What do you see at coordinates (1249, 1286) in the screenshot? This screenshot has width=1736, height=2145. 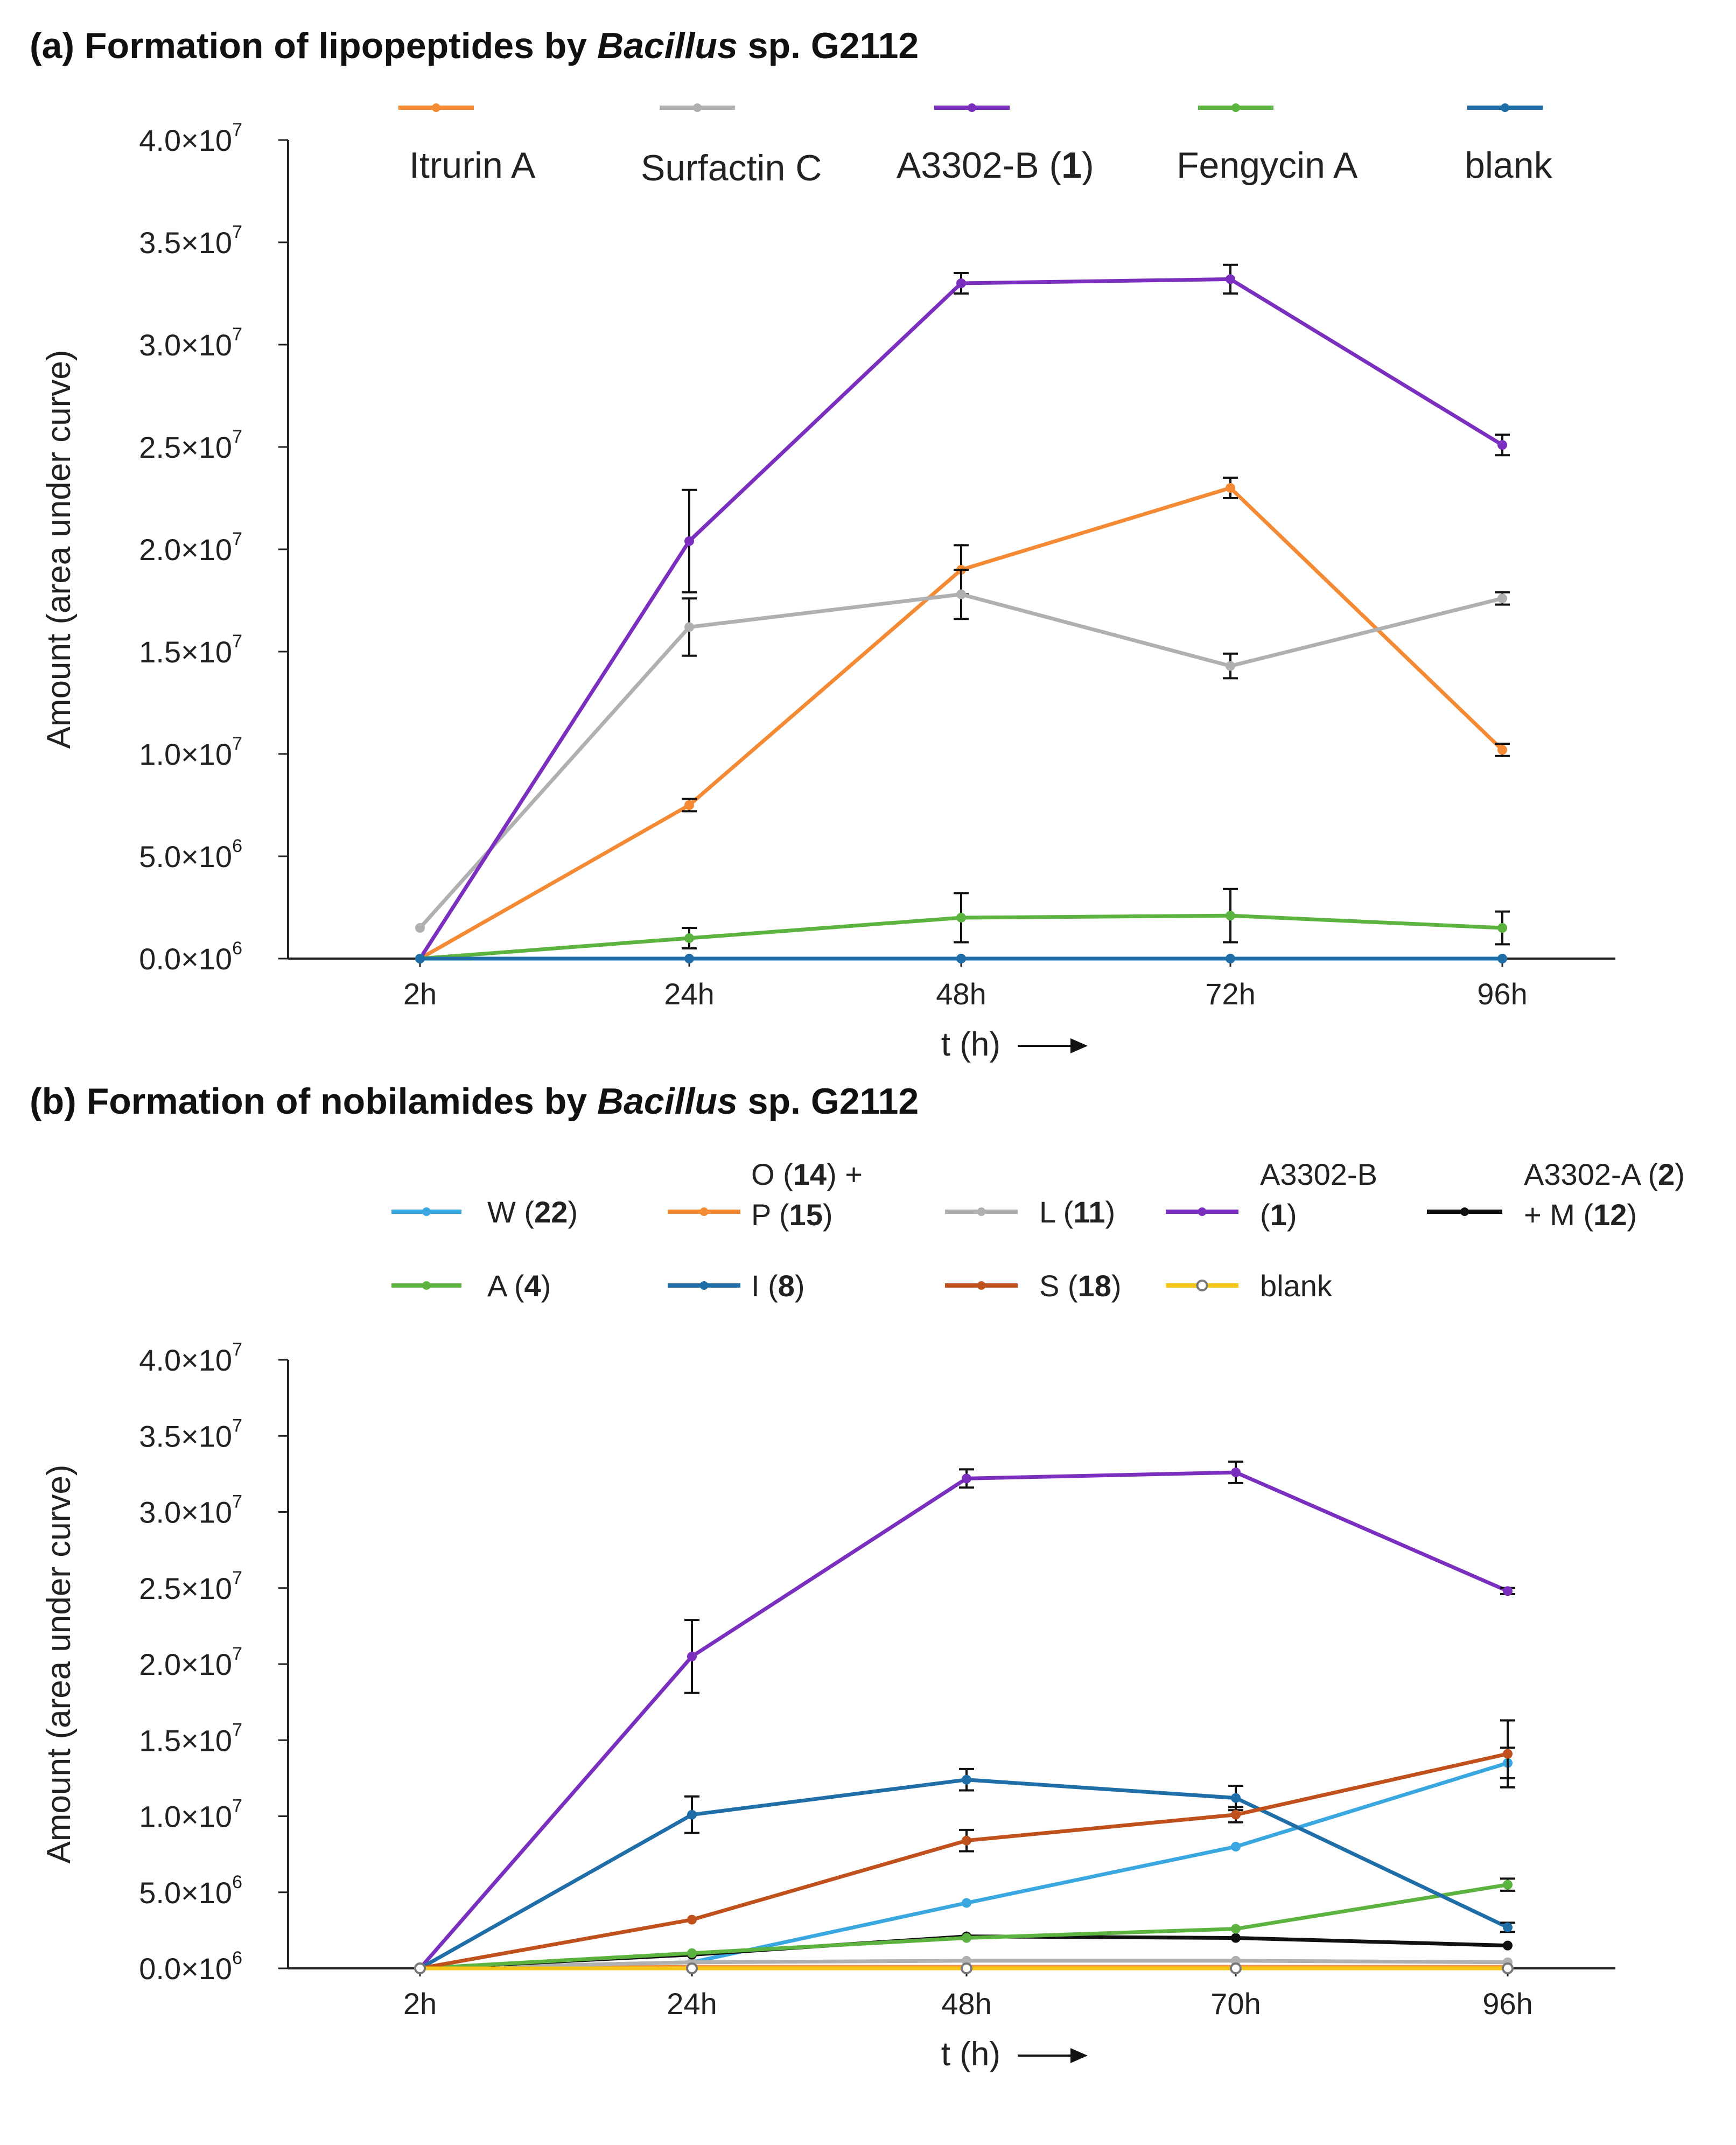 I see `legend-entry-blank: blank` at bounding box center [1249, 1286].